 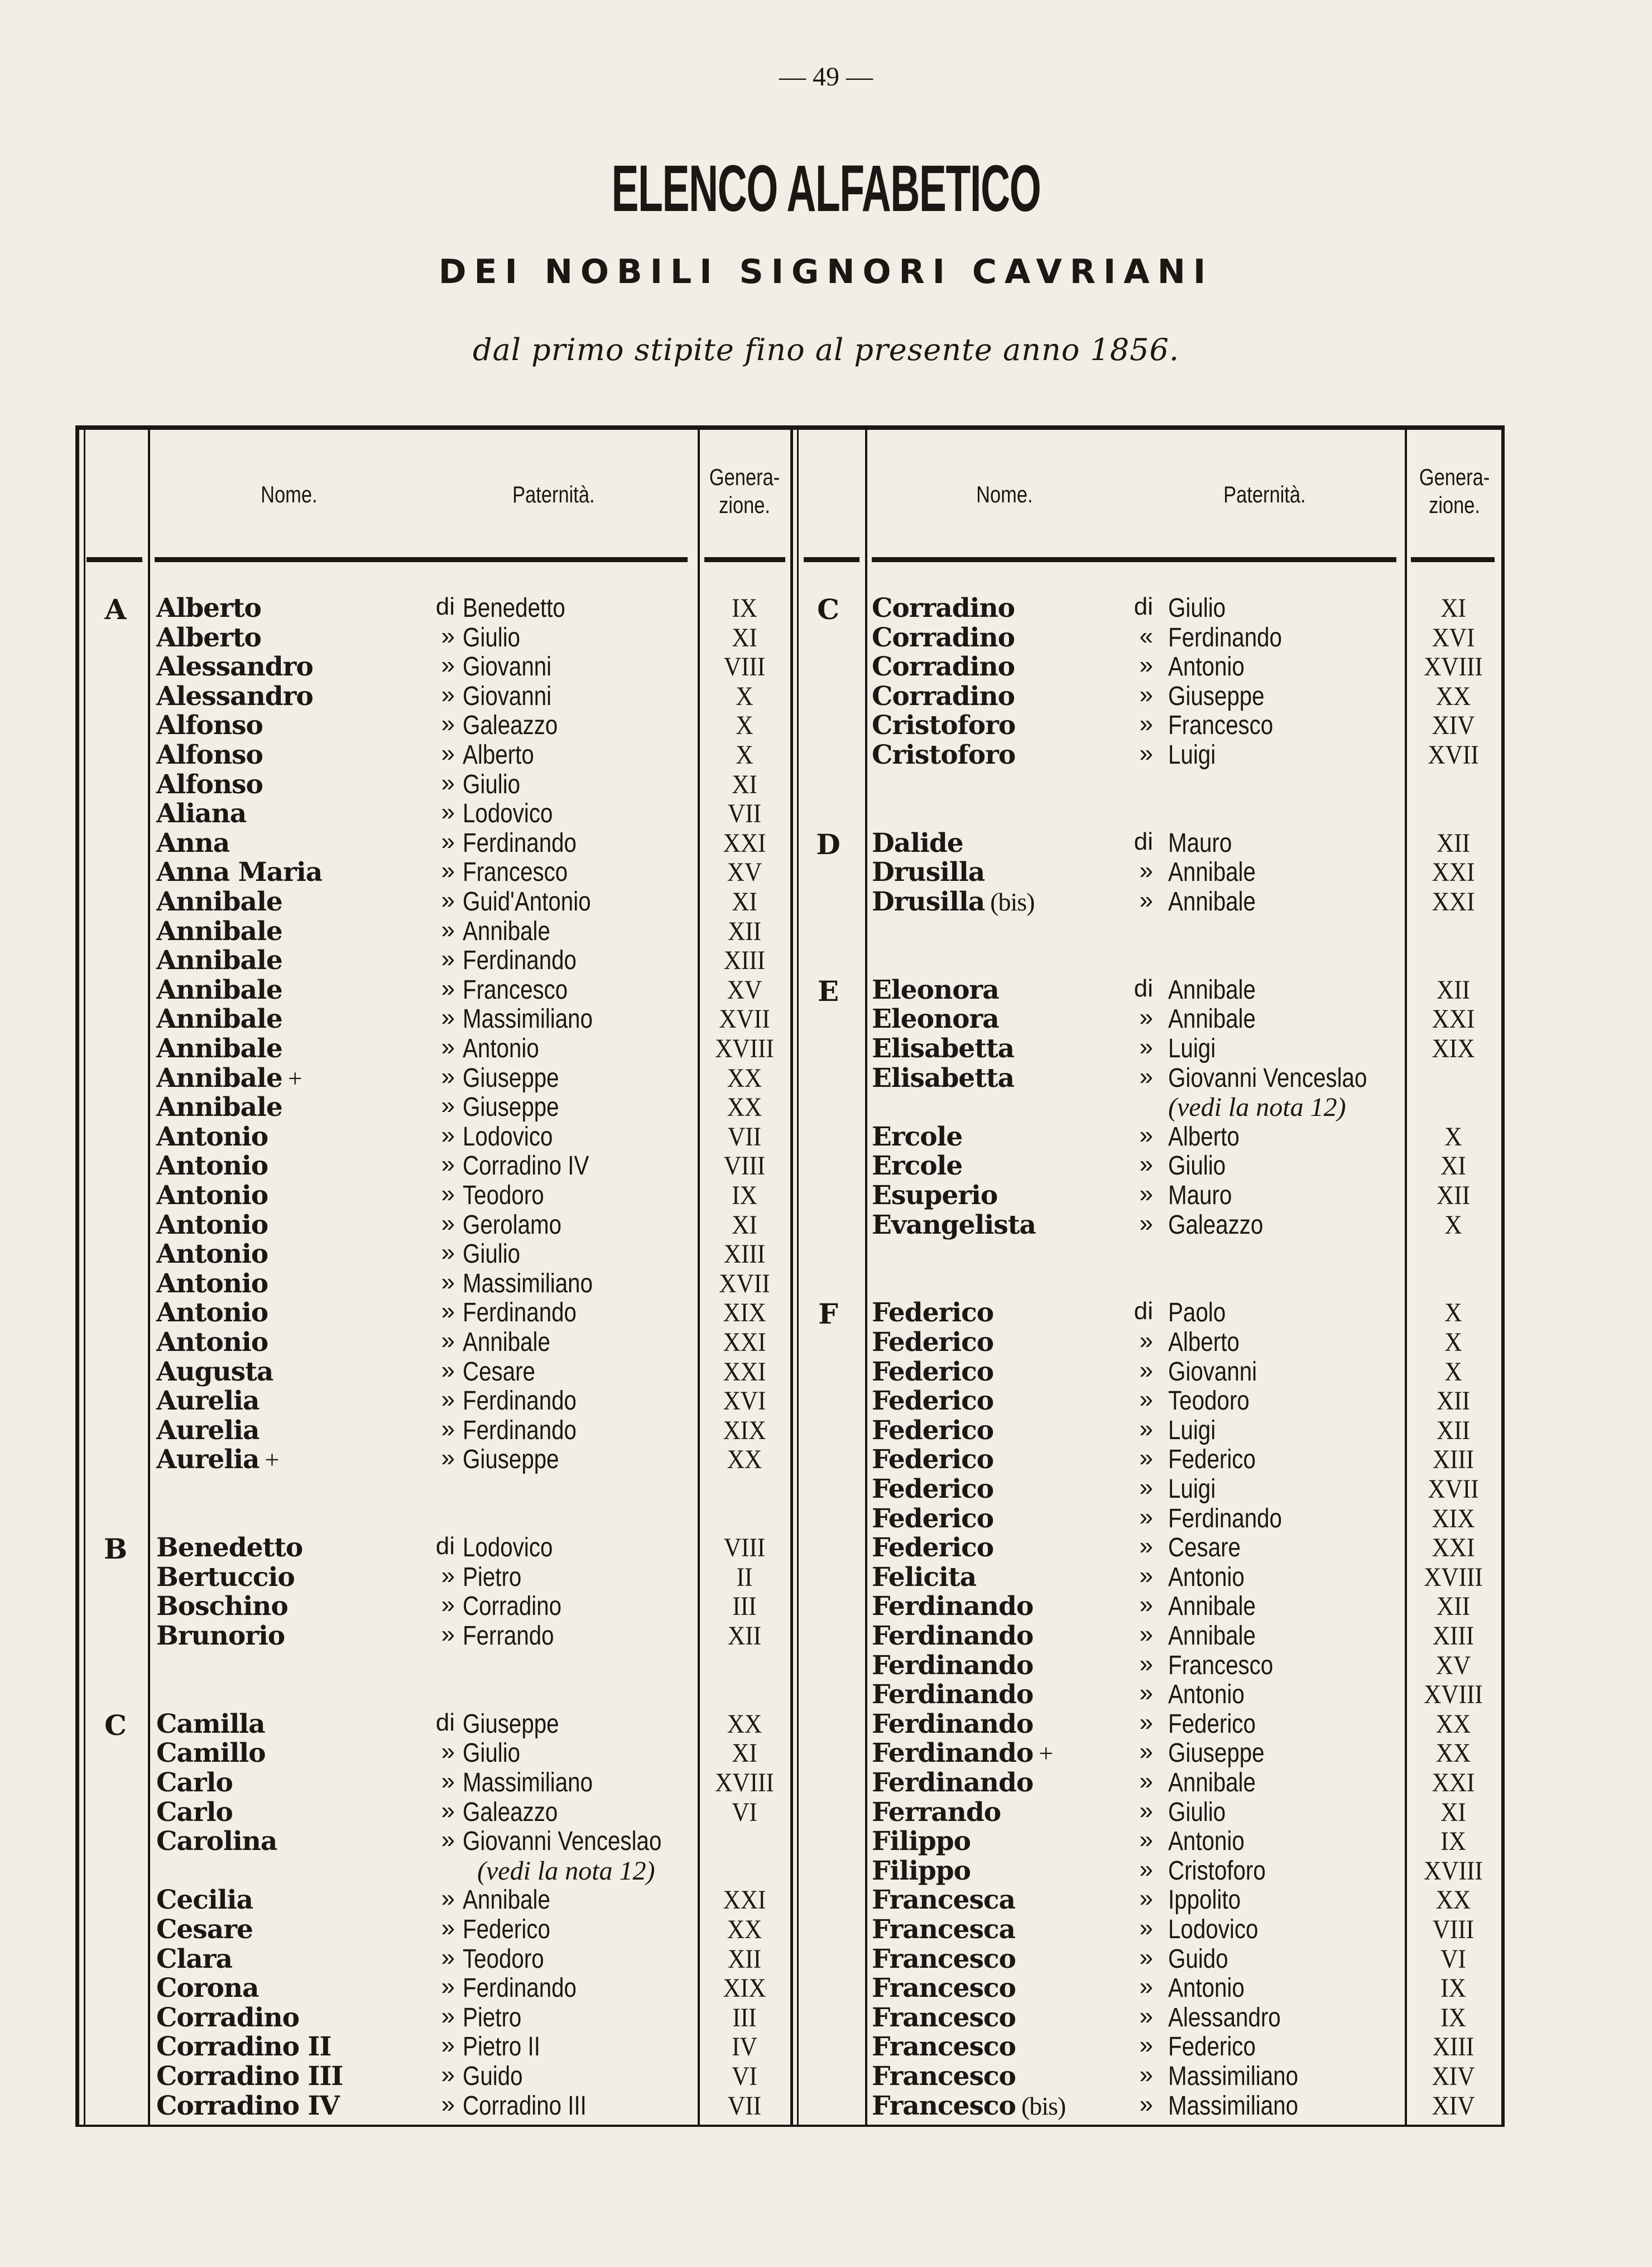 I want to click on name-qualifier: (bis), so click(x=1012, y=902).